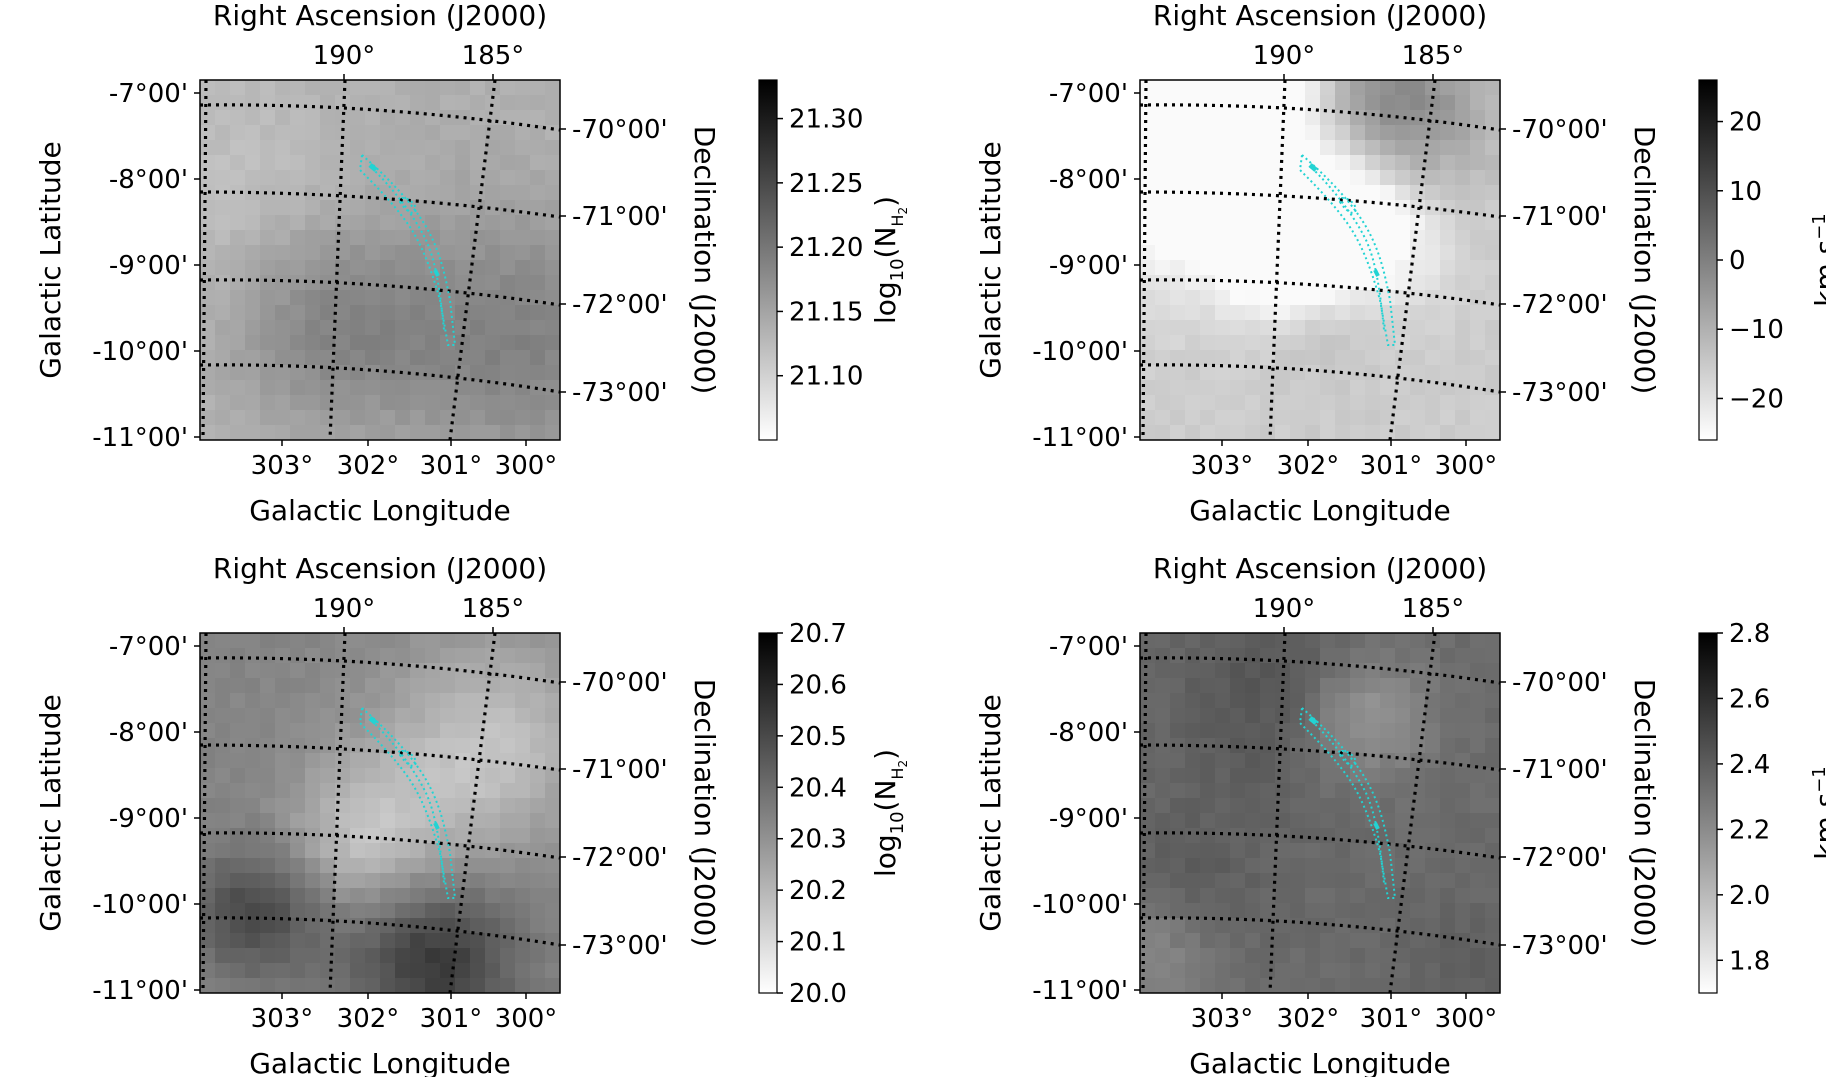  What do you see at coordinates (1737, 261) in the screenshot?
I see `colorbar-tick-label: 0` at bounding box center [1737, 261].